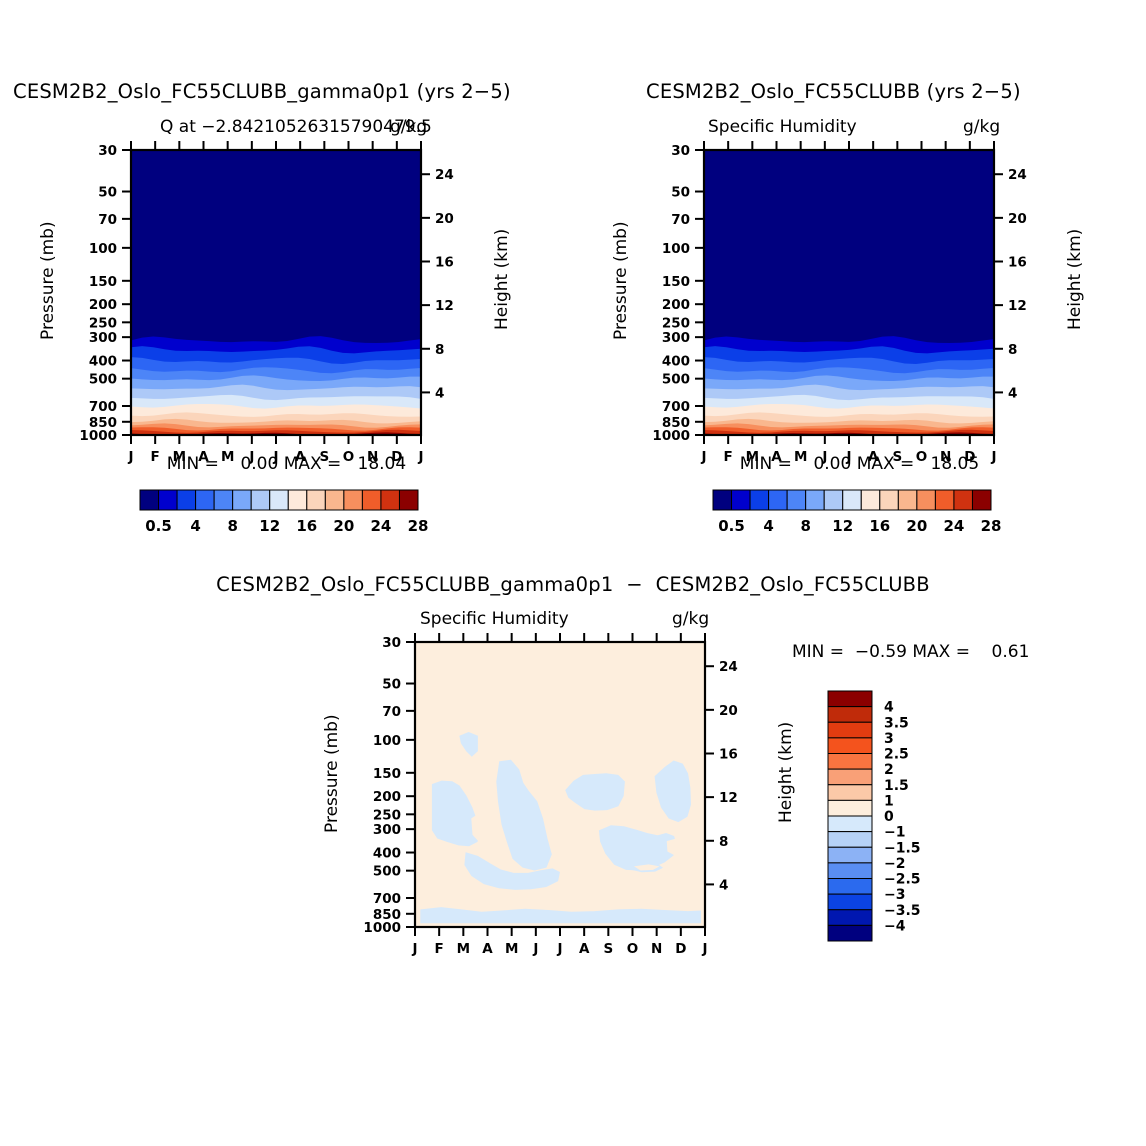 This screenshot has height=1146, width=1146. Describe the element at coordinates (902, 880) in the screenshot. I see `colorbar-tick-label: −2.5` at that location.